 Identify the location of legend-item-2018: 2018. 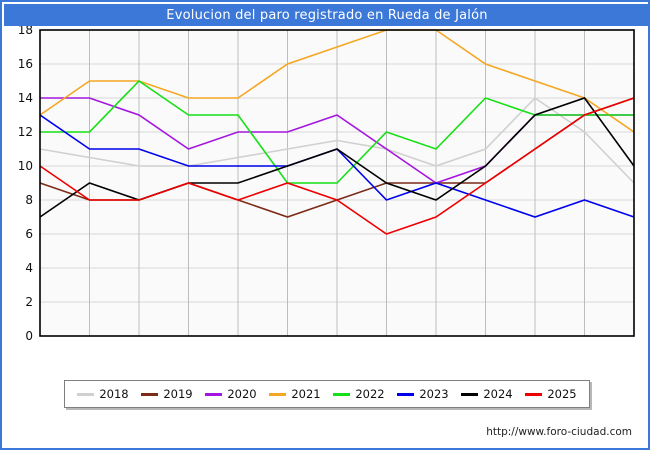
(103, 394).